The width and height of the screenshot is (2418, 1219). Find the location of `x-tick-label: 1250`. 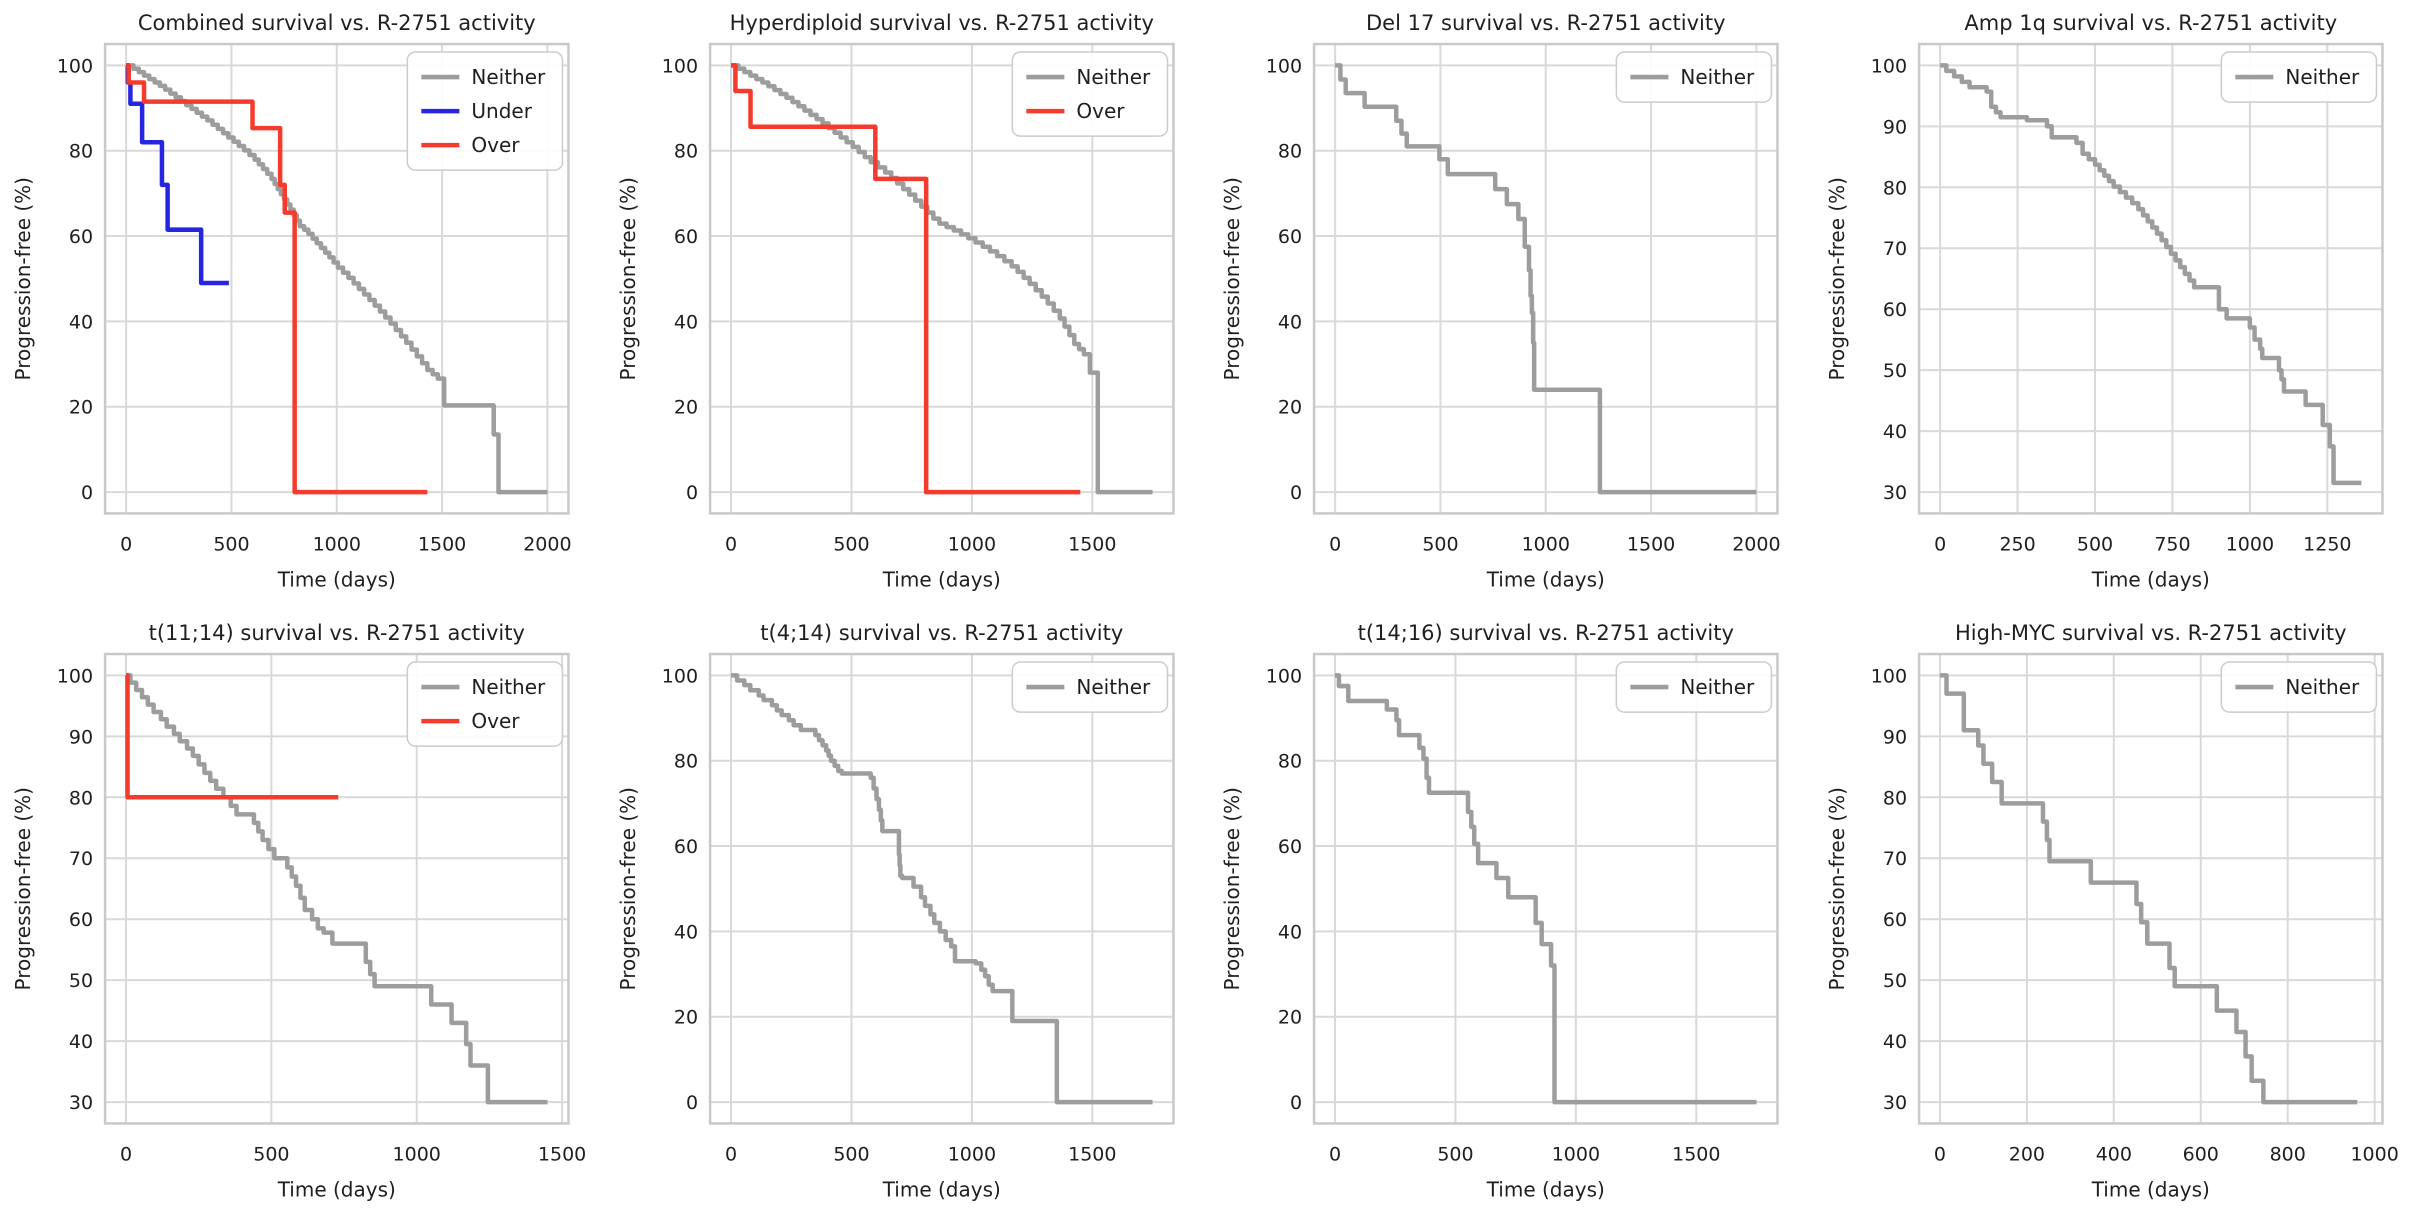

x-tick-label: 1250 is located at coordinates (2327, 544).